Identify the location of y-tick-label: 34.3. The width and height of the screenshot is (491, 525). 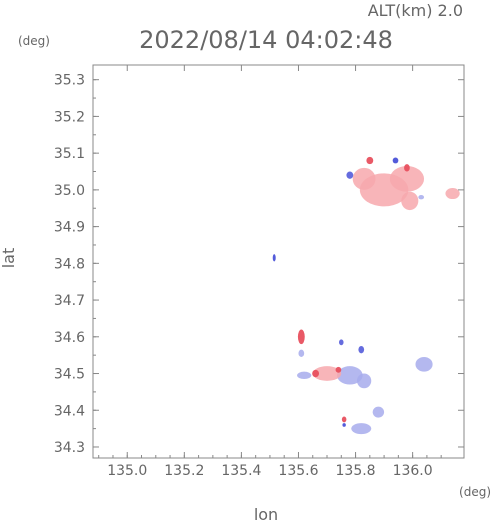
(69, 448).